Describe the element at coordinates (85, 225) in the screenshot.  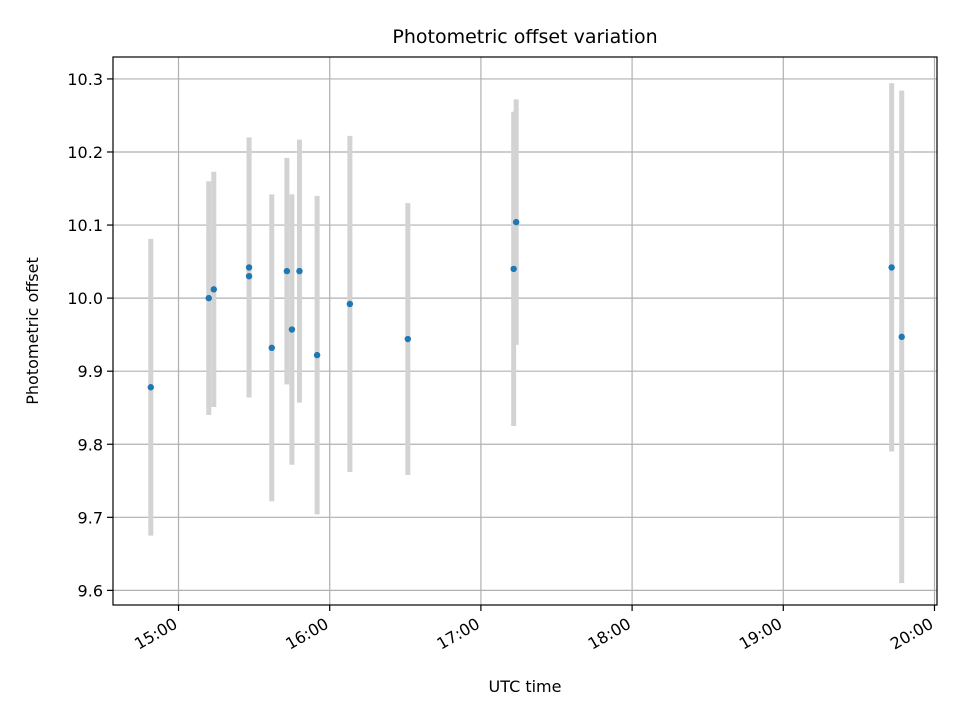
I see `y-tick-label: 10.1` at that location.